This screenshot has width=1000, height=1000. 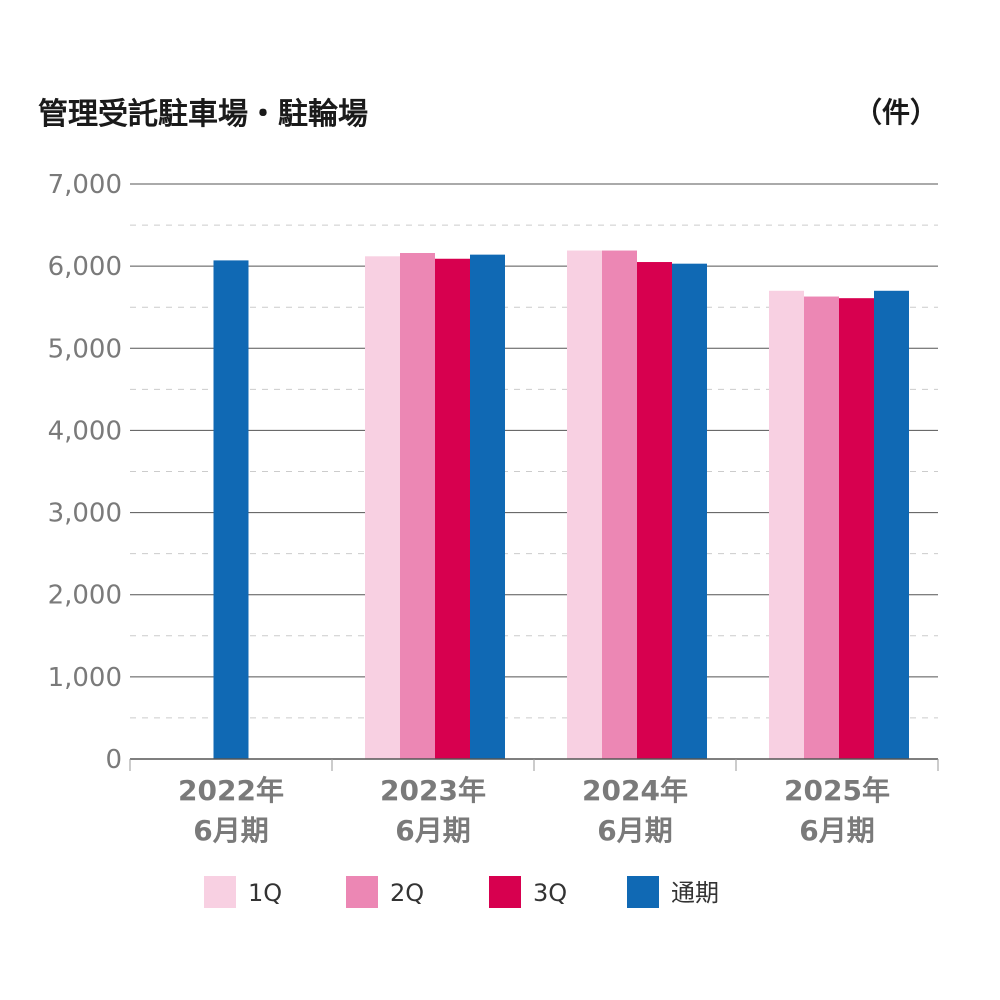 What do you see at coordinates (635, 790) in the screenshot?
I see `x-category-label: 2024年` at bounding box center [635, 790].